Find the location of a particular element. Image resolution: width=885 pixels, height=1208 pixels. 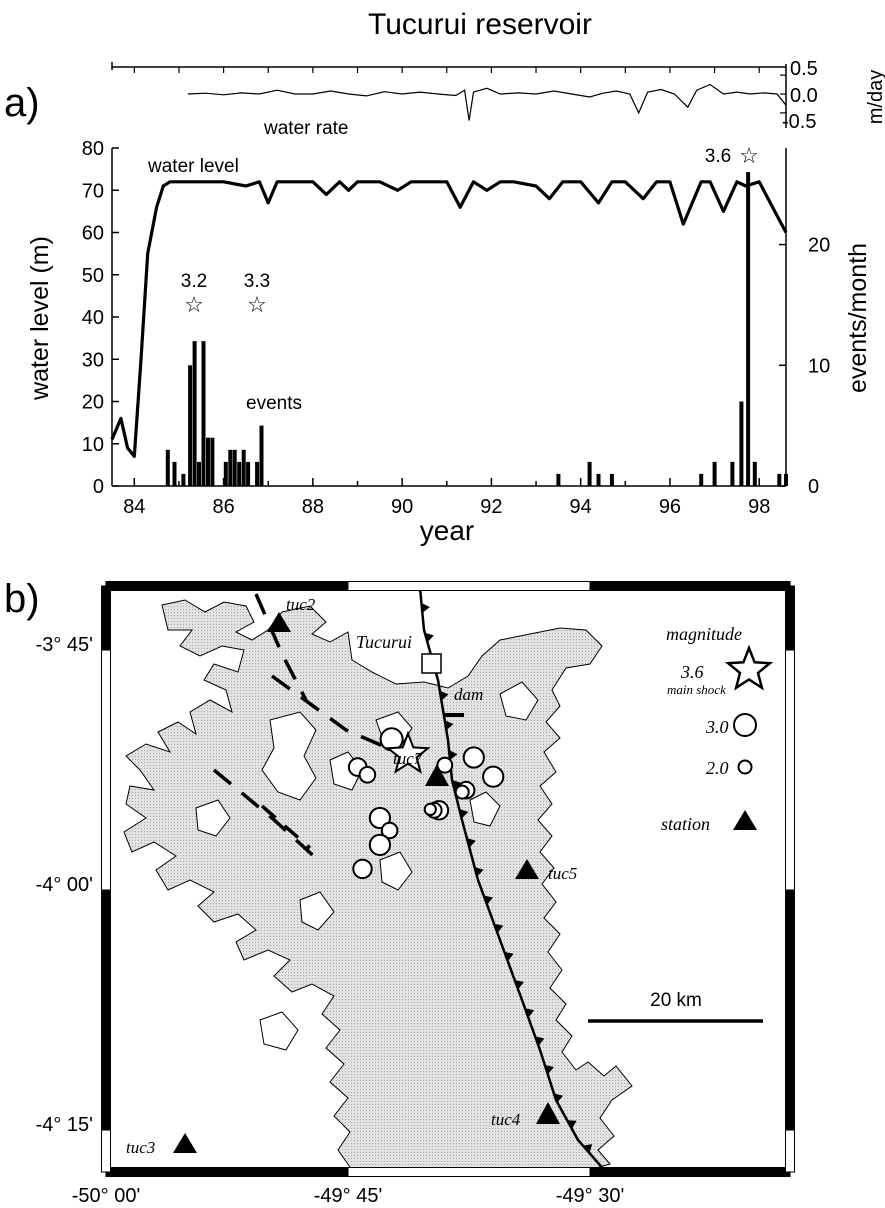

water-rate-panel: 0.5 0.0 -0.5 m/day water rate is located at coordinates (498, 98).